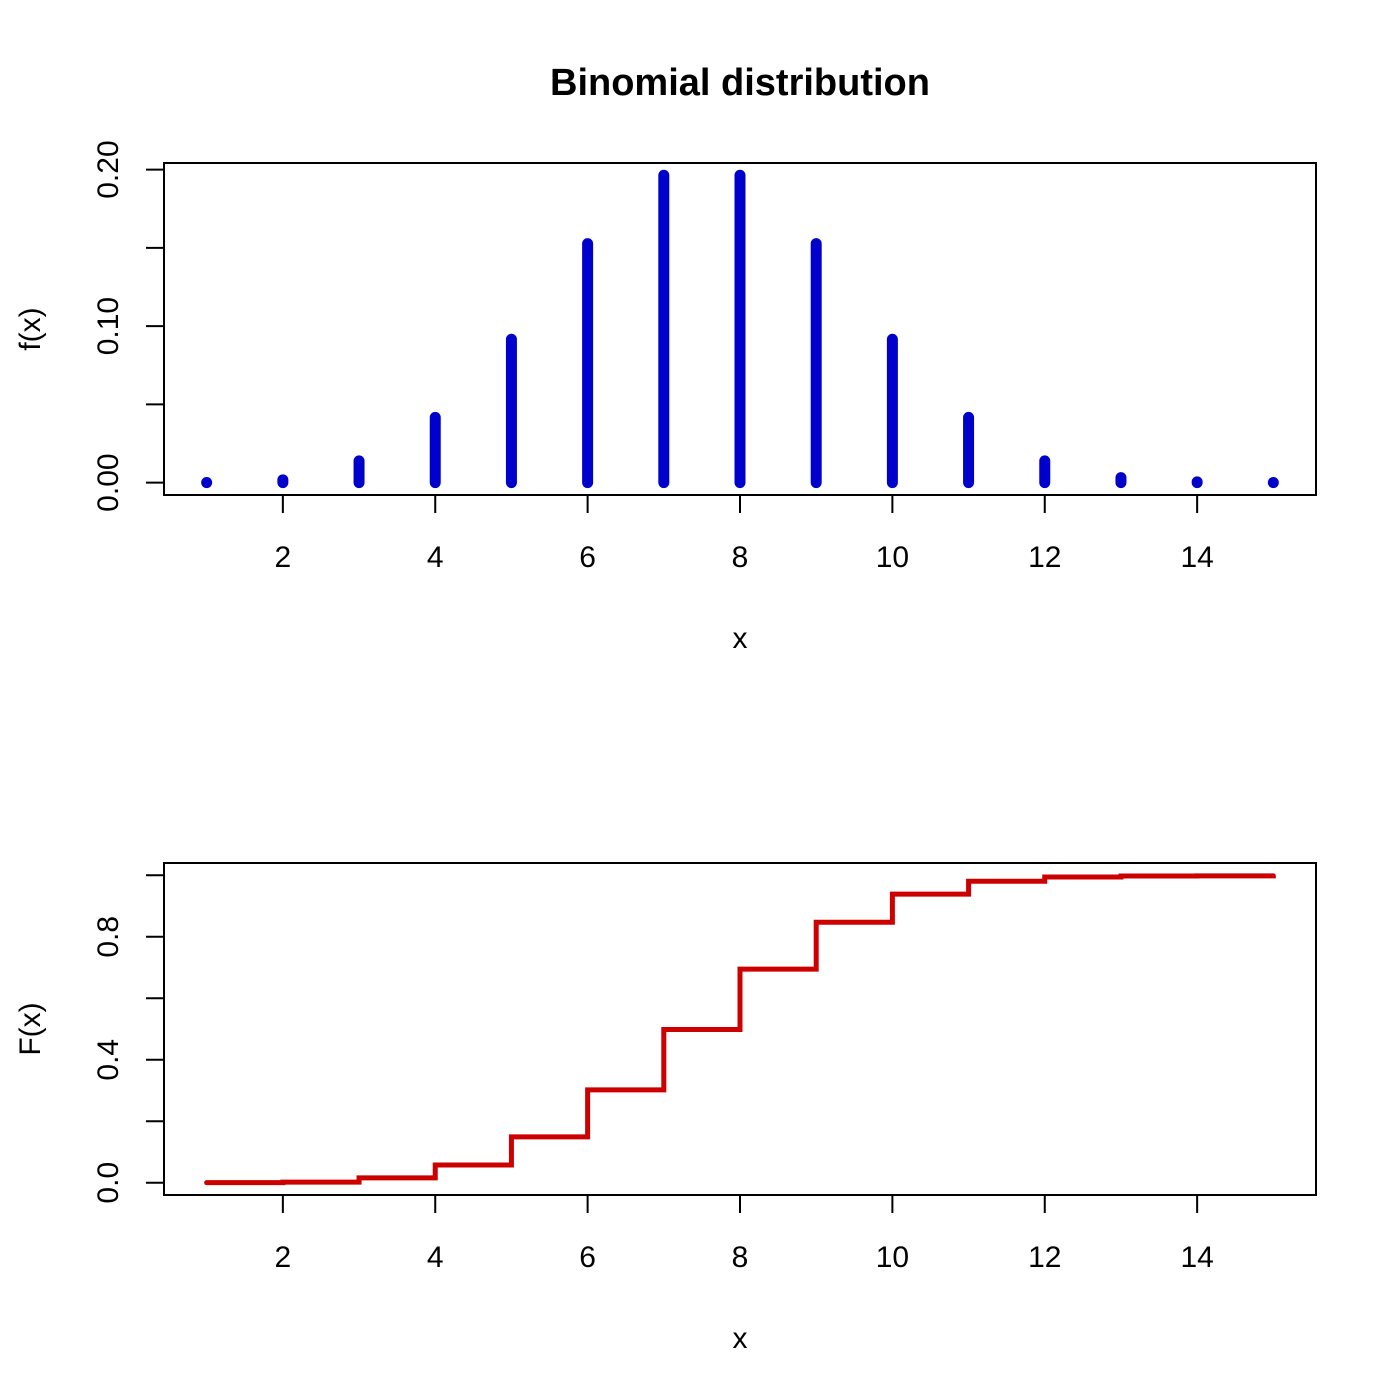  I want to click on cdf-x-tick-label: 12, so click(1044, 1257).